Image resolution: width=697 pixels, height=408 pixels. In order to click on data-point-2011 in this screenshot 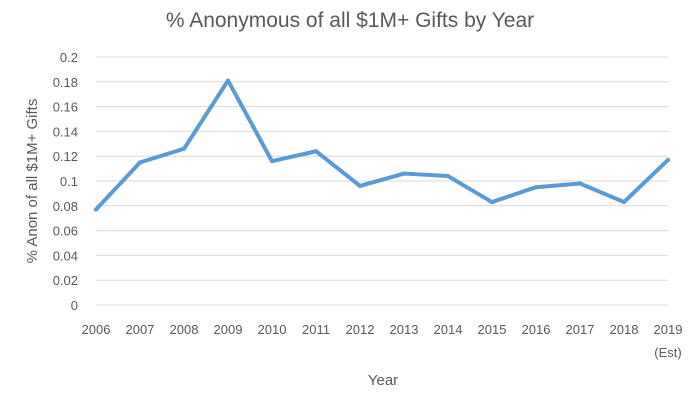, I will do `click(316, 151)`.